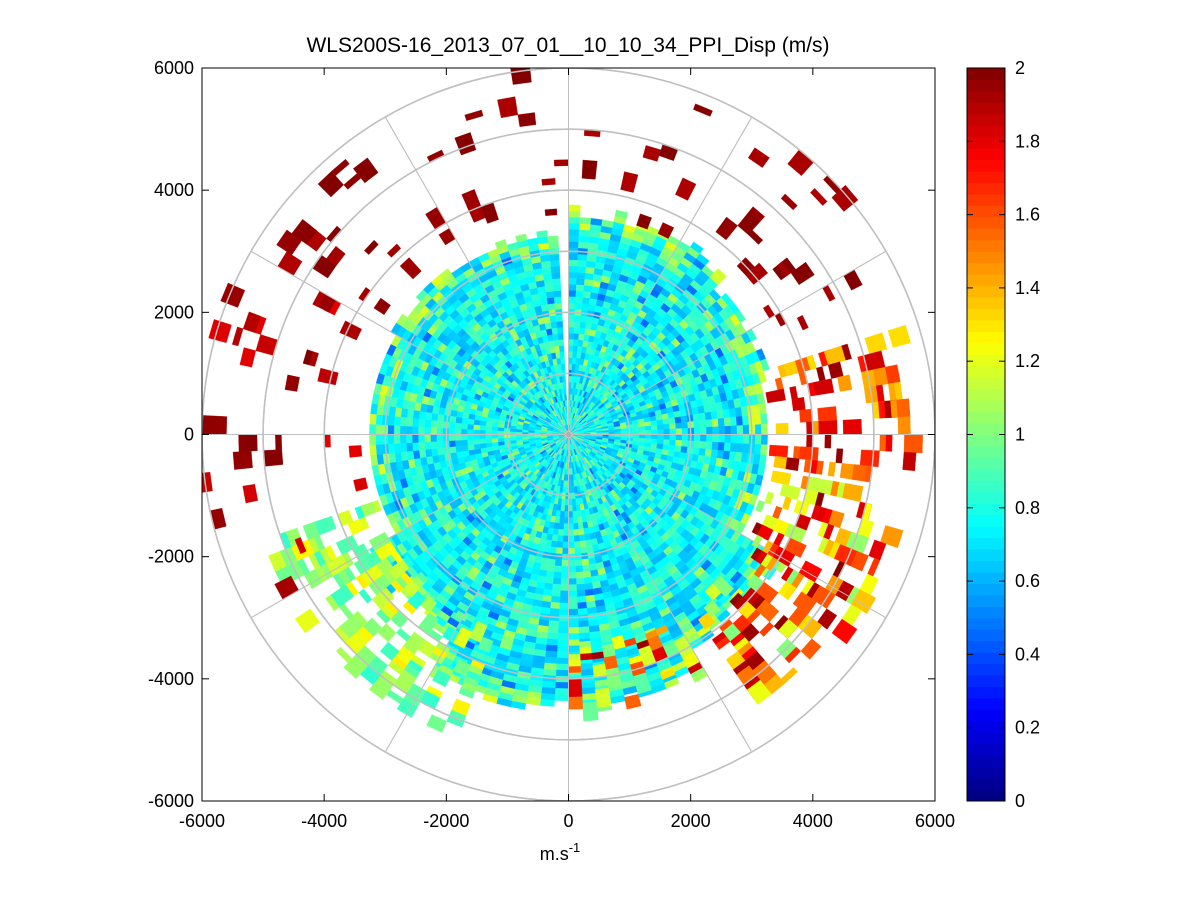 This screenshot has height=901, width=1201. I want to click on y-tick-label: 0, so click(189, 435).